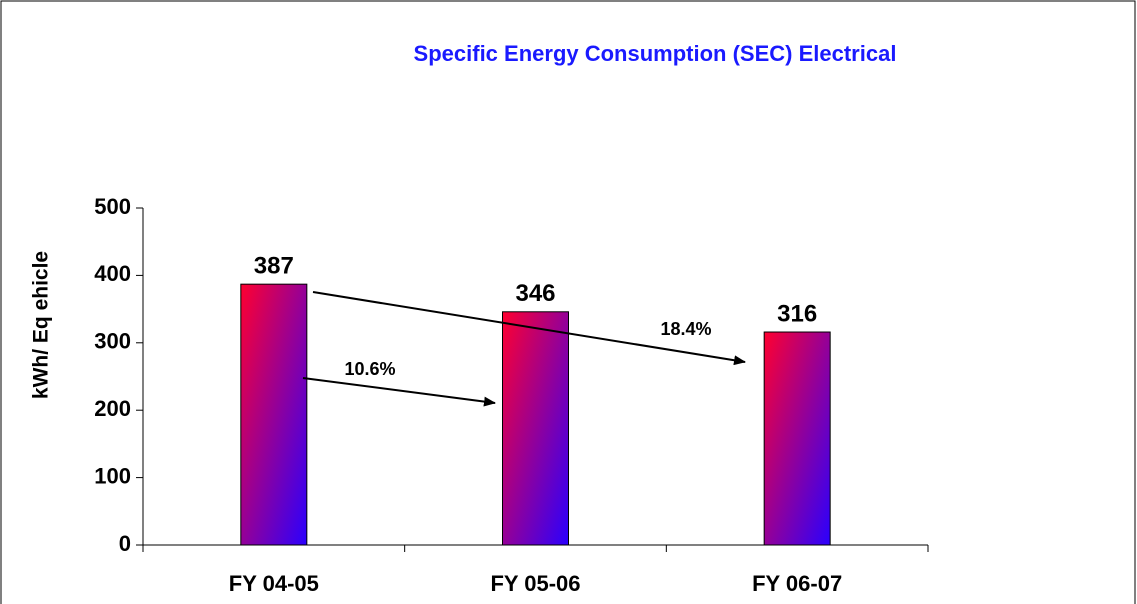 The height and width of the screenshot is (604, 1137). Describe the element at coordinates (274, 583) in the screenshot. I see `x-tick-label: FY 04-05` at that location.